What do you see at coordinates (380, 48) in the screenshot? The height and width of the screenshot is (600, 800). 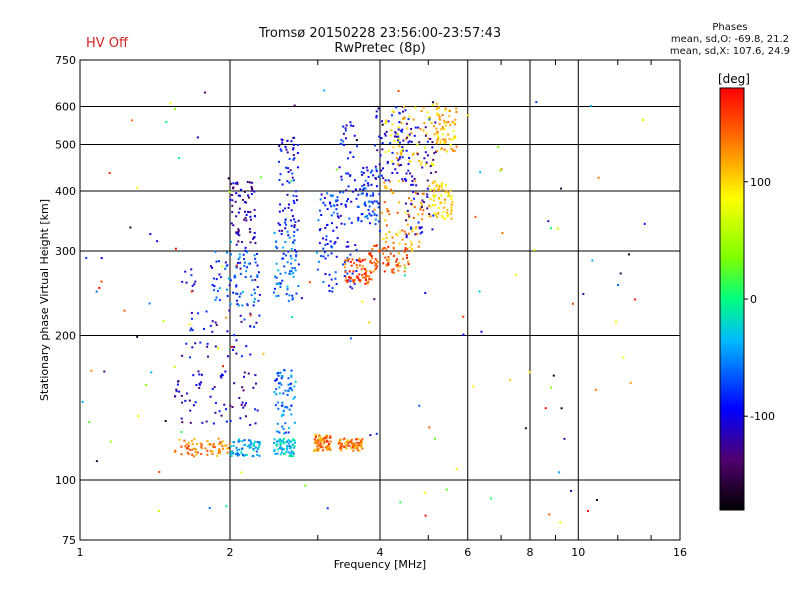 I see `chart-subtitle: RwPretec (8p)` at bounding box center [380, 48].